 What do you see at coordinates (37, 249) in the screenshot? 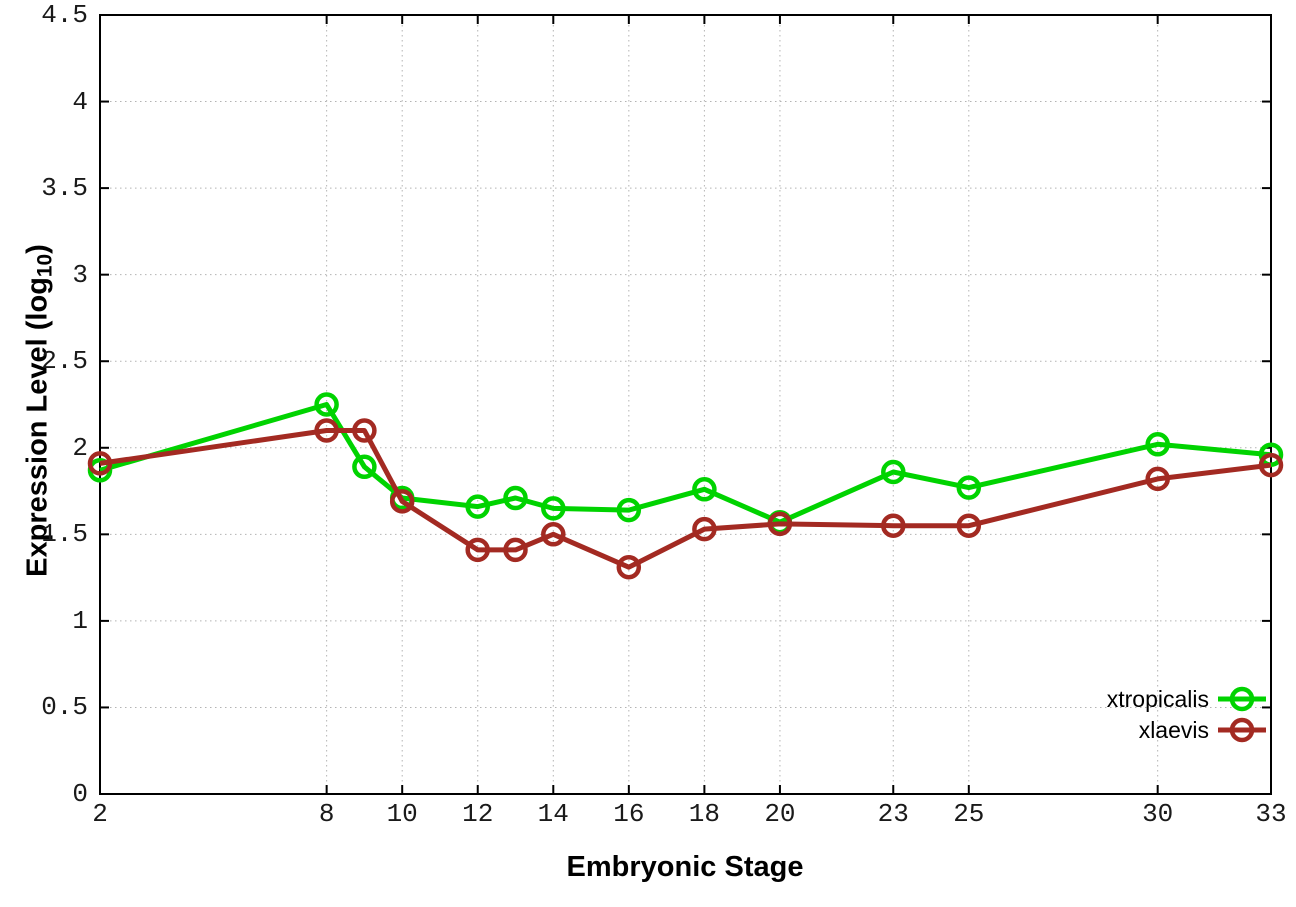
I see `y-axis-title-suffix: )` at bounding box center [37, 249].